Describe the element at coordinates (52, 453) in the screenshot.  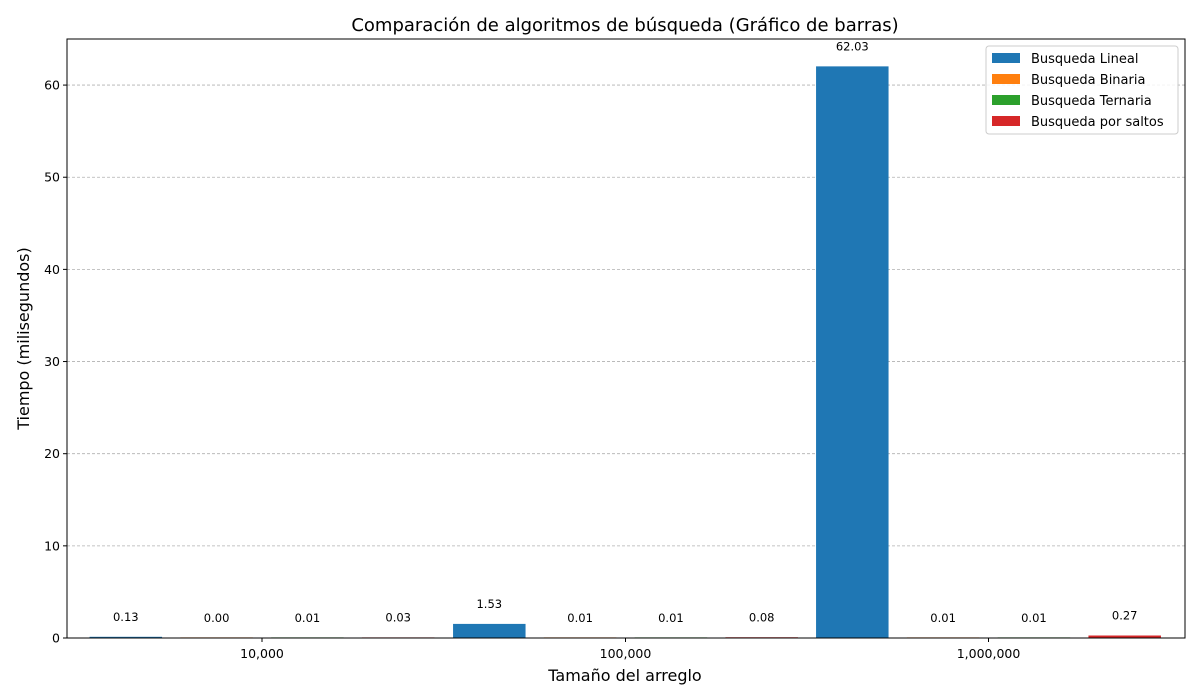
I see `y-tick-label: 20` at that location.